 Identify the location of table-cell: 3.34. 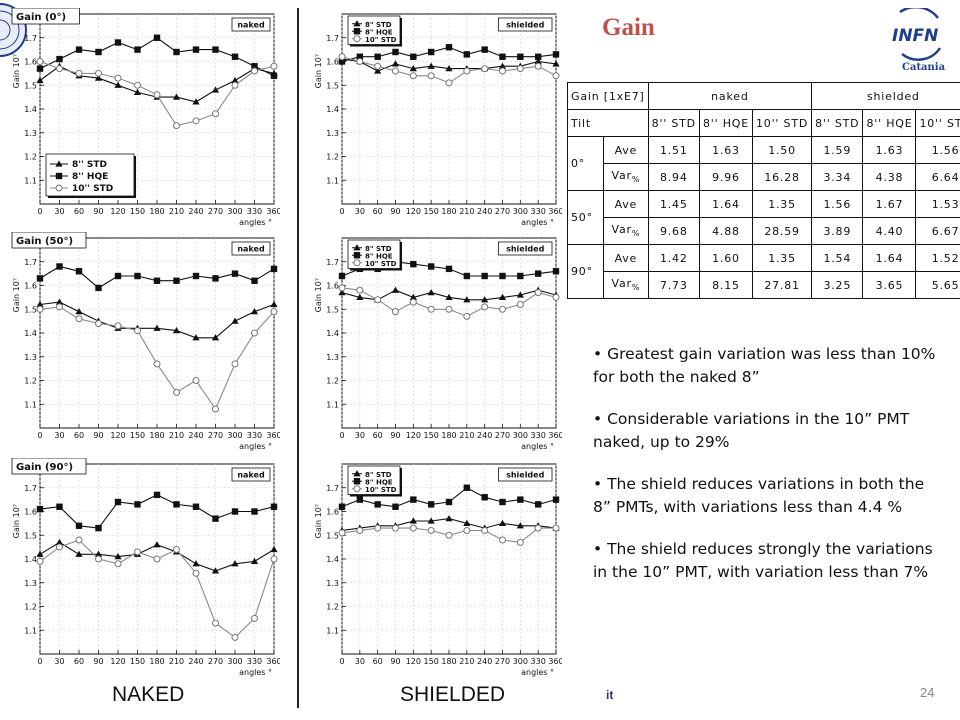
(837, 177).